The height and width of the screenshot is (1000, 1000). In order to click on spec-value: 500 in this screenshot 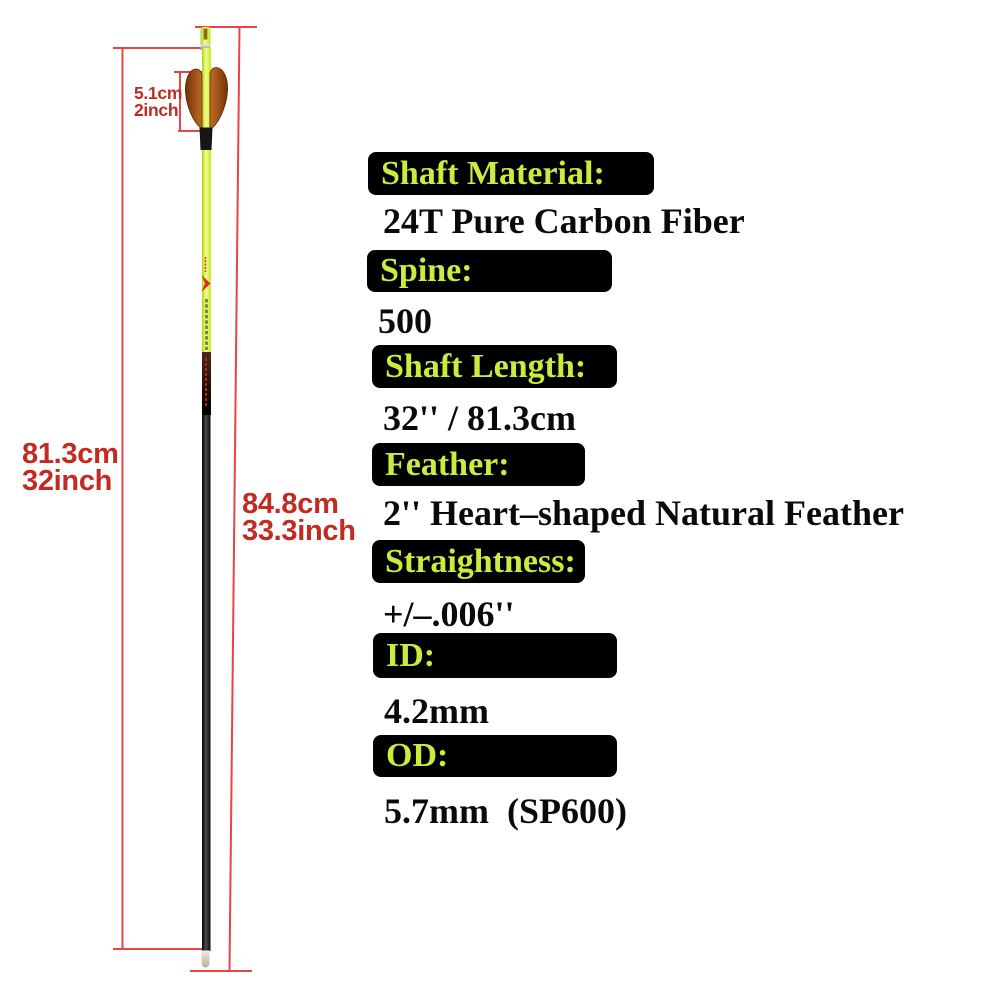, I will do `click(405, 321)`.